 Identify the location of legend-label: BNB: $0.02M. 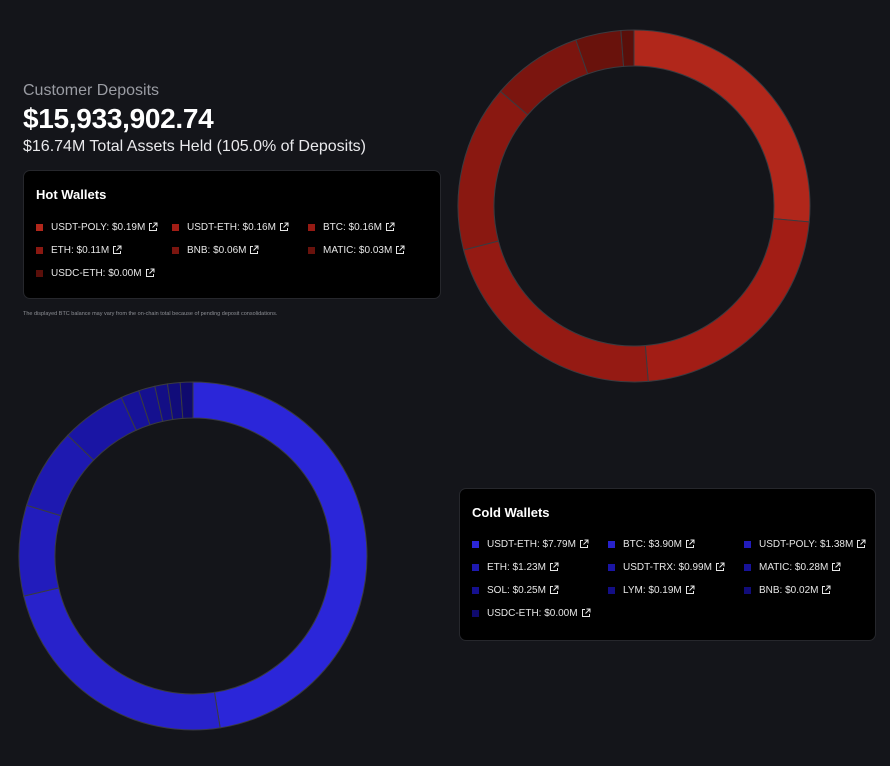
(789, 590).